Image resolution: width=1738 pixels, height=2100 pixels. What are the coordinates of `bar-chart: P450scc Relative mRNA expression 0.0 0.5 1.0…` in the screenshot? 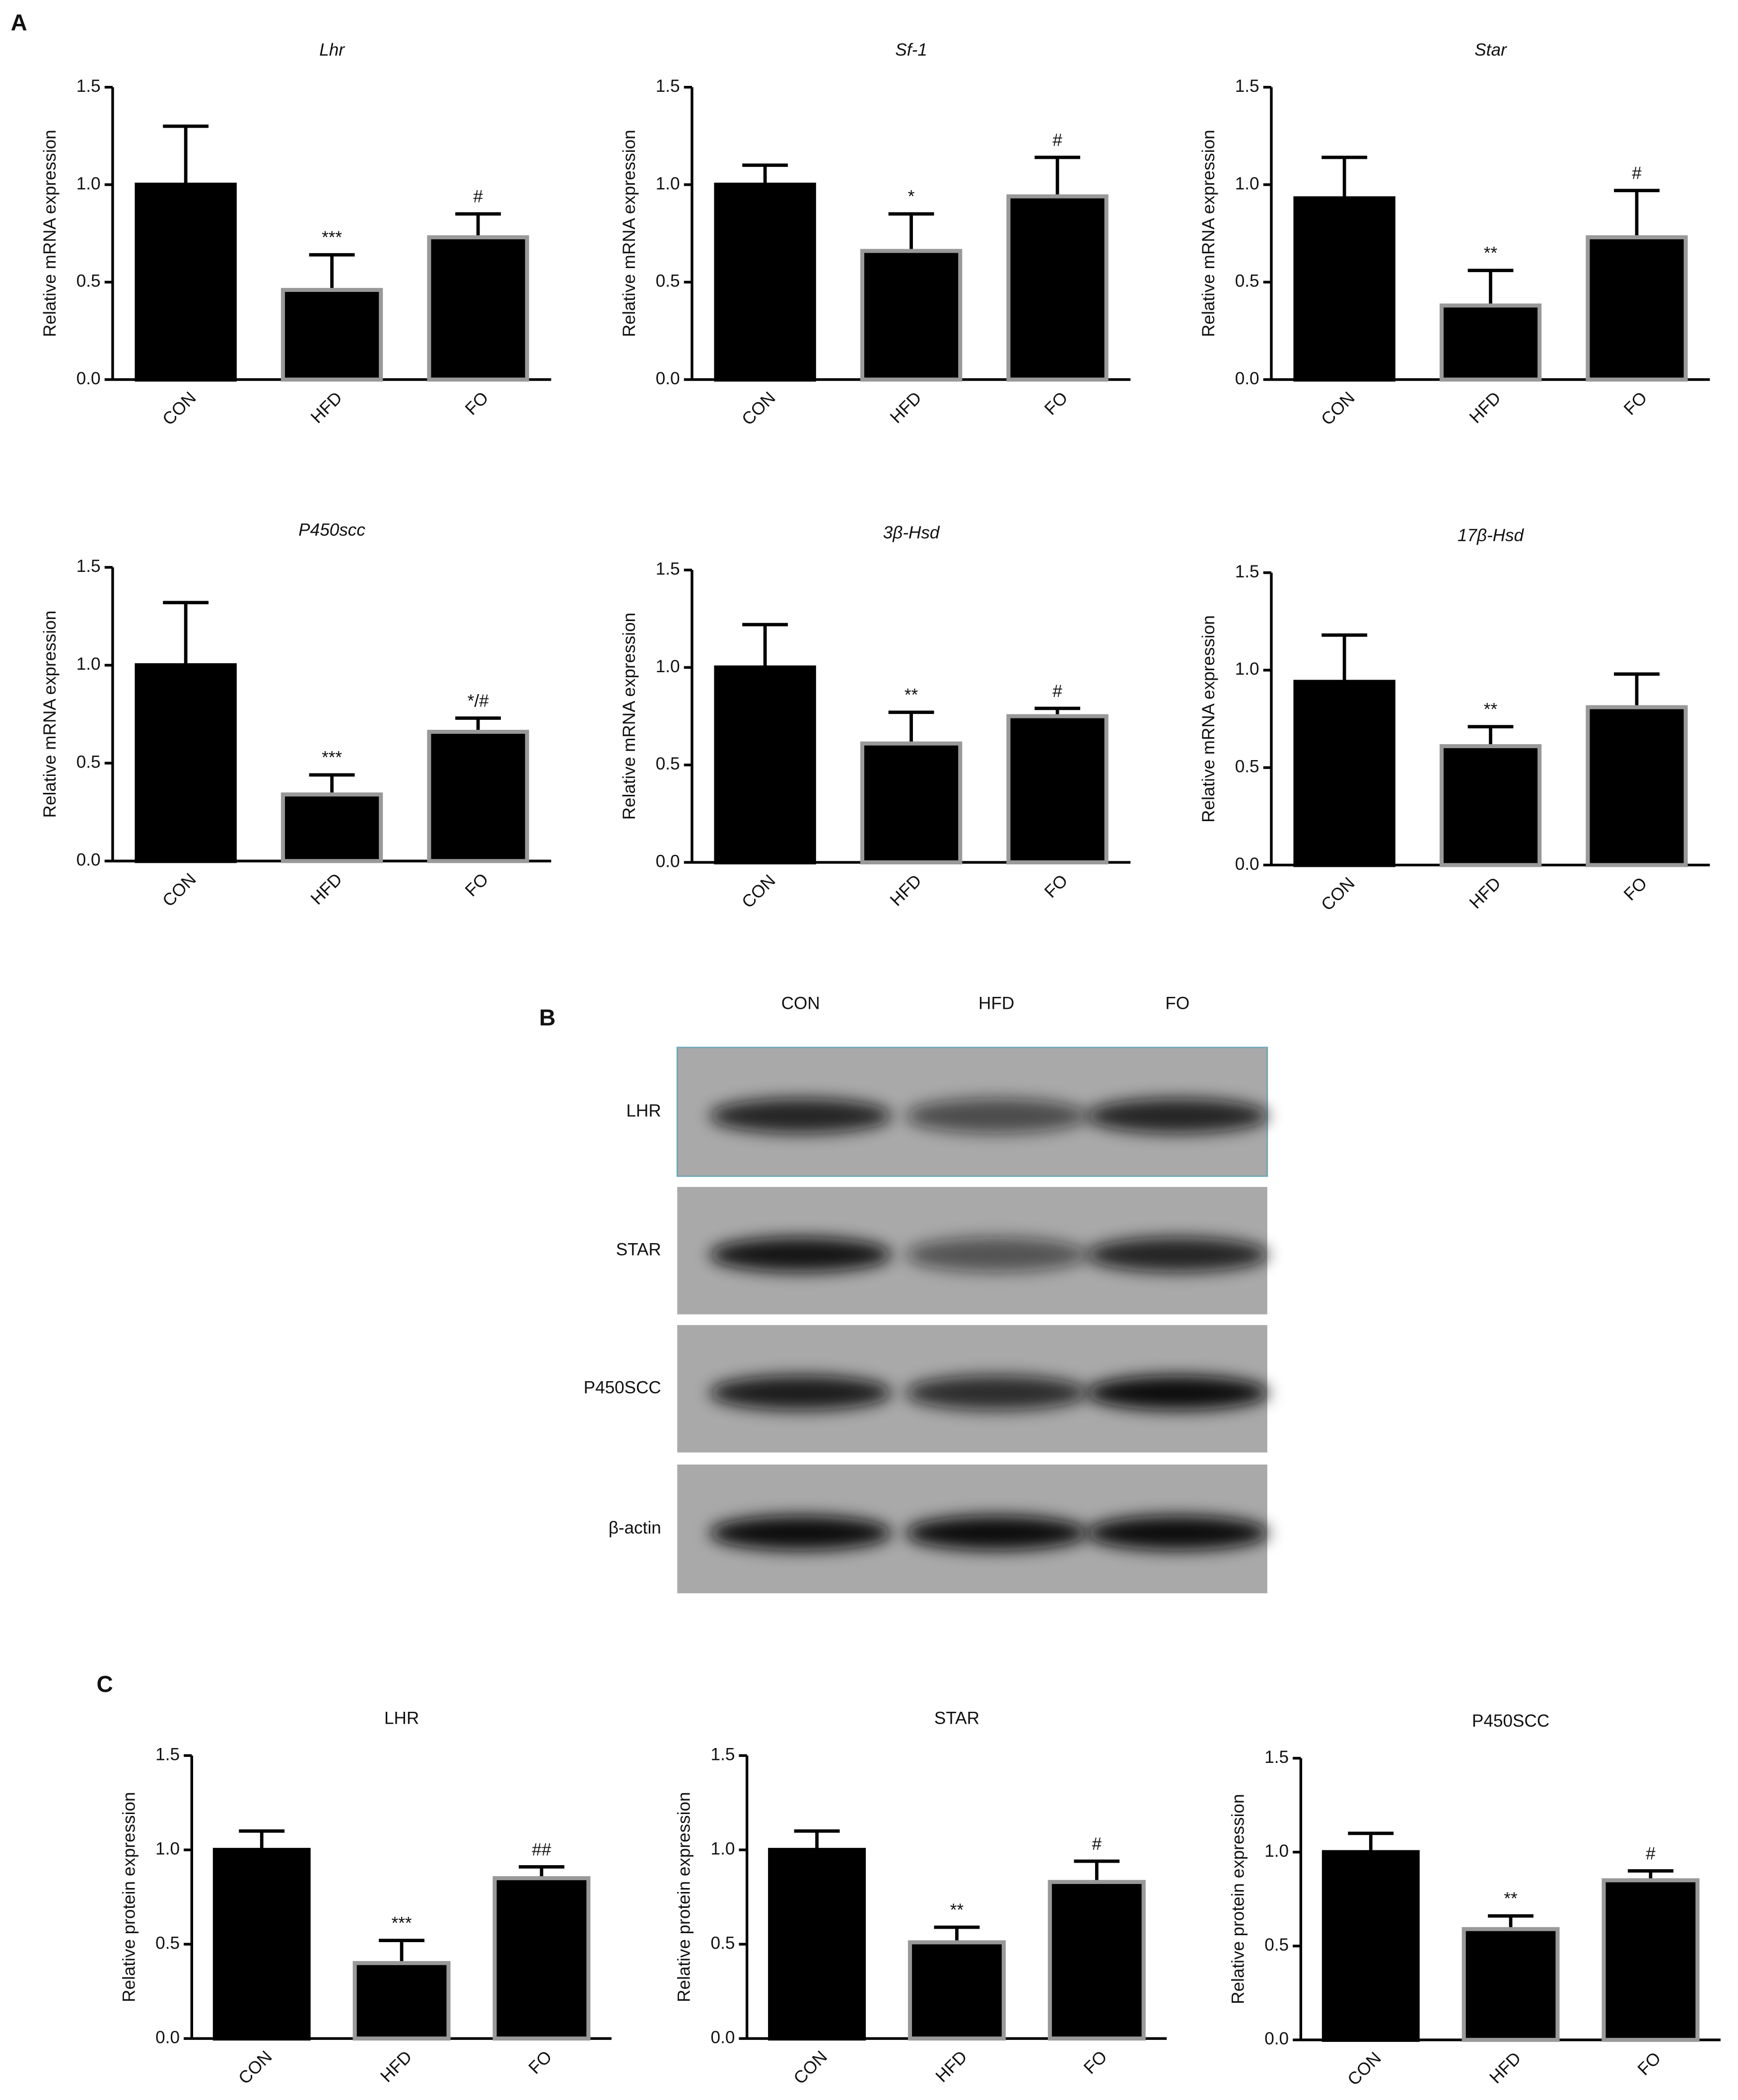 It's located at (296, 715).